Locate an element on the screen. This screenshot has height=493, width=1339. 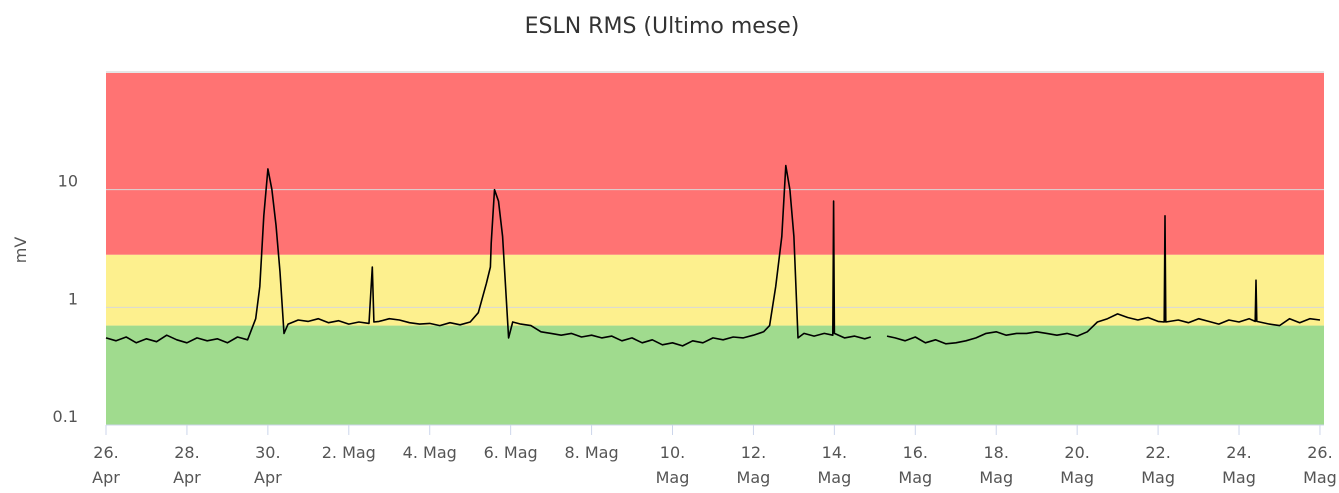
x-tick-label: 4. Mag is located at coordinates (430, 452).